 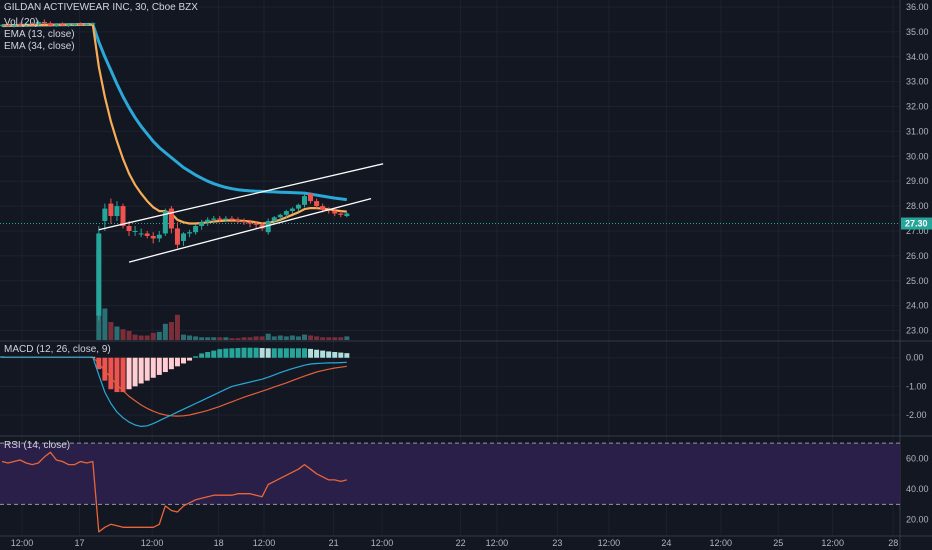 What do you see at coordinates (666, 543) in the screenshot?
I see `time-tick-label: 24` at bounding box center [666, 543].